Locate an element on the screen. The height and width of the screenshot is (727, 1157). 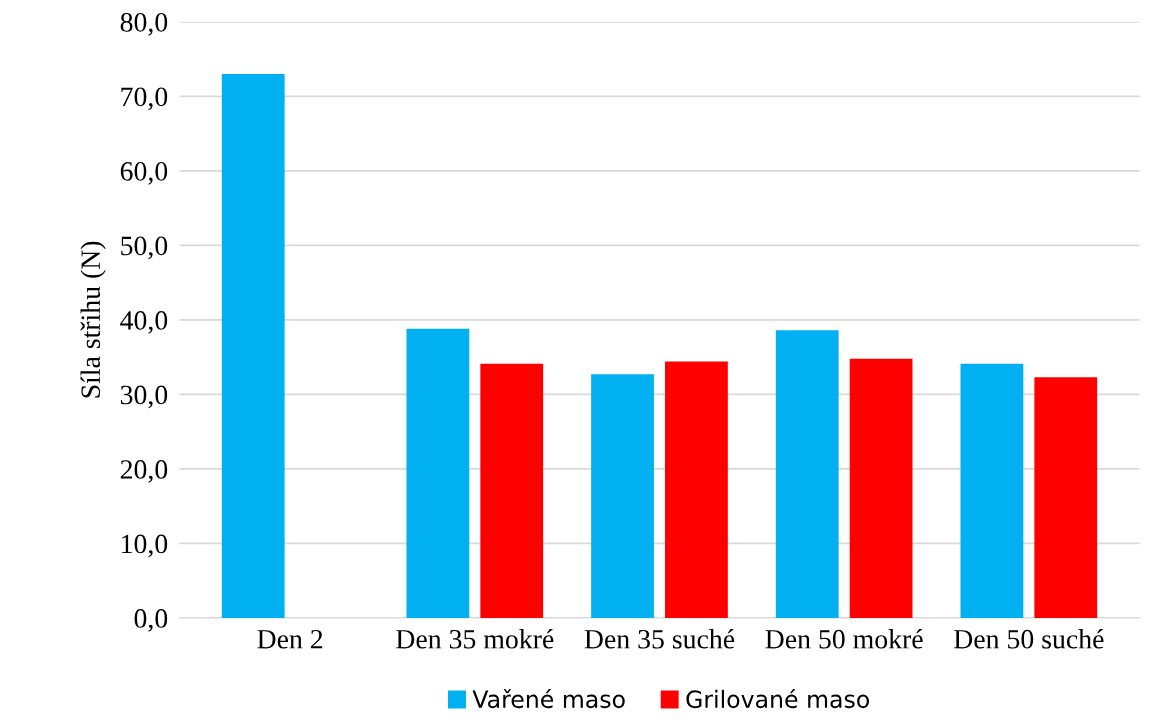
legend-label: Vařené maso is located at coordinates (548, 698).